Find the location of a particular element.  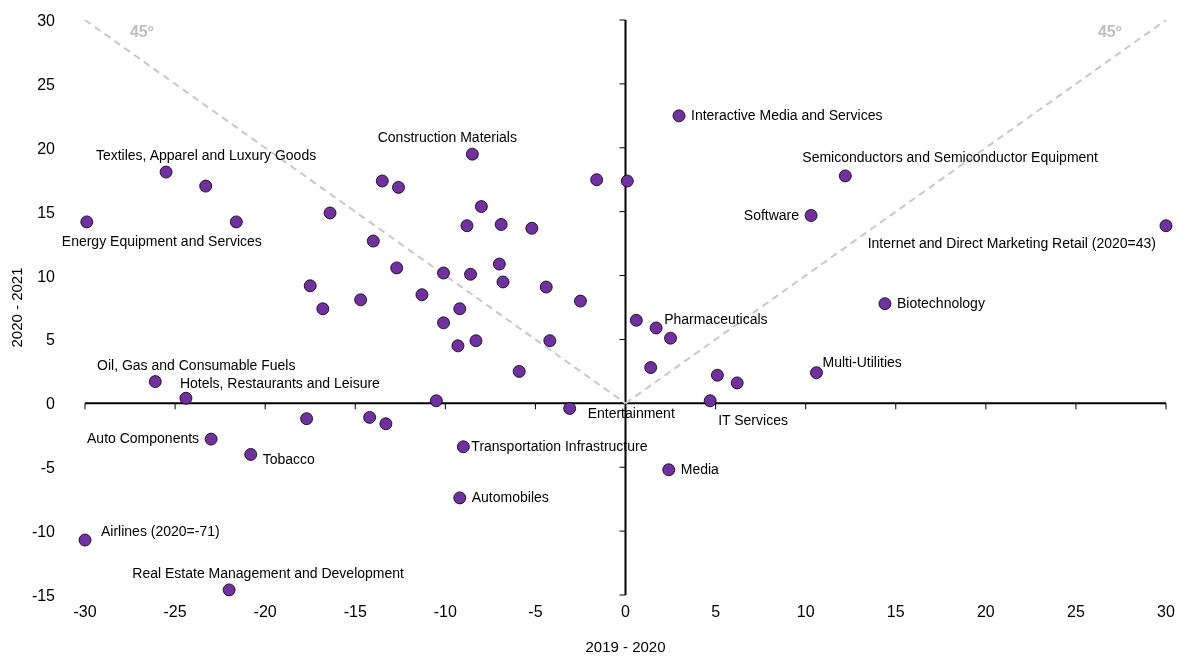

x-tick-label: -5 is located at coordinates (535, 611).